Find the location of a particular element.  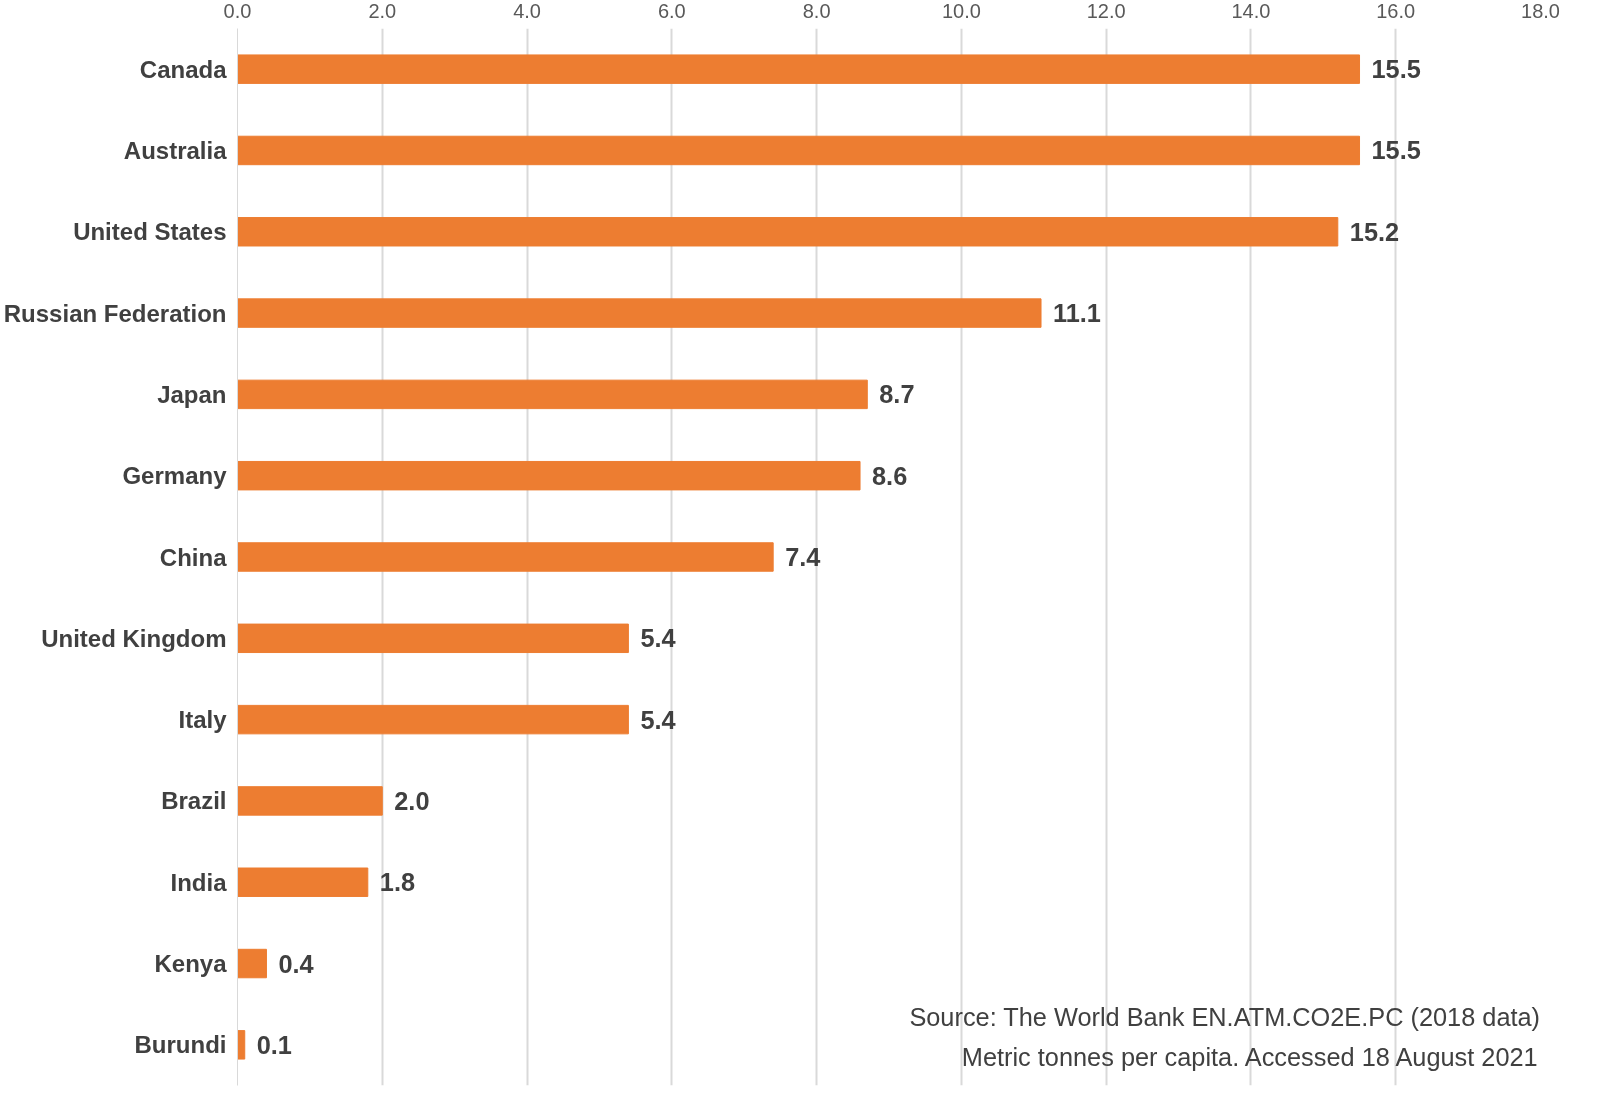

x-tick-label: 18.0 is located at coordinates (1540, 11).